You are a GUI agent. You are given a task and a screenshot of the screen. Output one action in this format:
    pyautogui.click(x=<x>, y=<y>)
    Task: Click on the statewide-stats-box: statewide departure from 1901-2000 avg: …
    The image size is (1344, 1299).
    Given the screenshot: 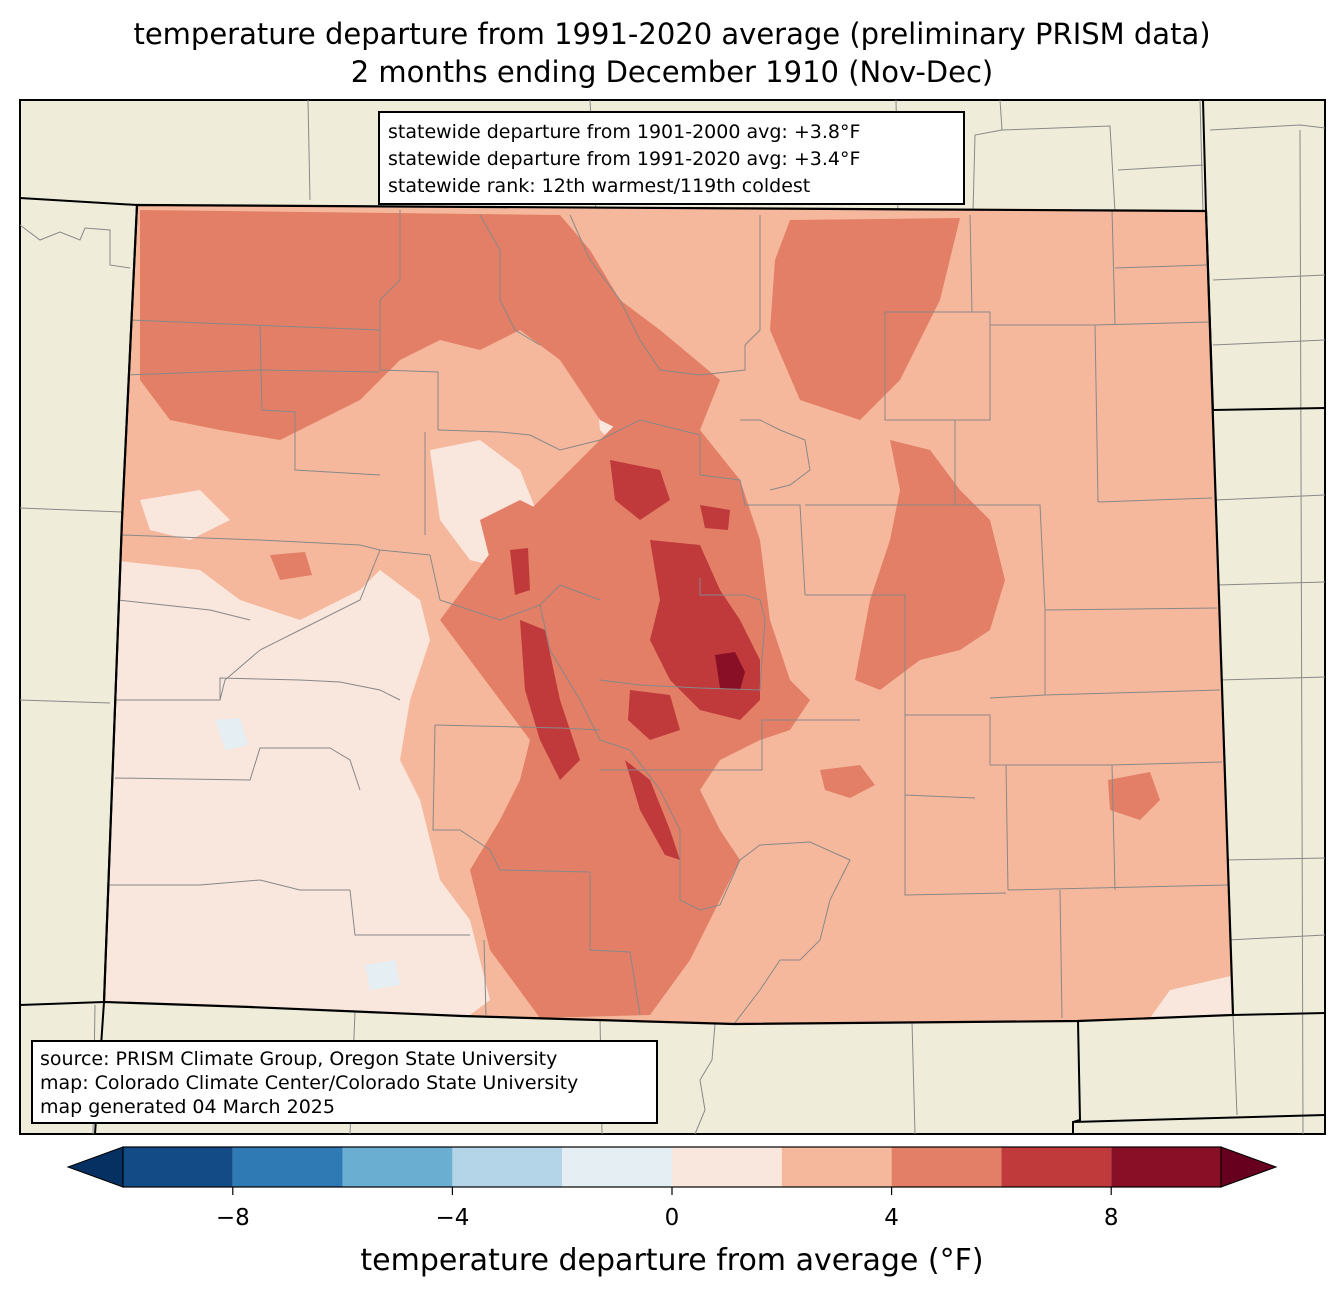 What is the action you would take?
    pyautogui.click(x=671, y=158)
    